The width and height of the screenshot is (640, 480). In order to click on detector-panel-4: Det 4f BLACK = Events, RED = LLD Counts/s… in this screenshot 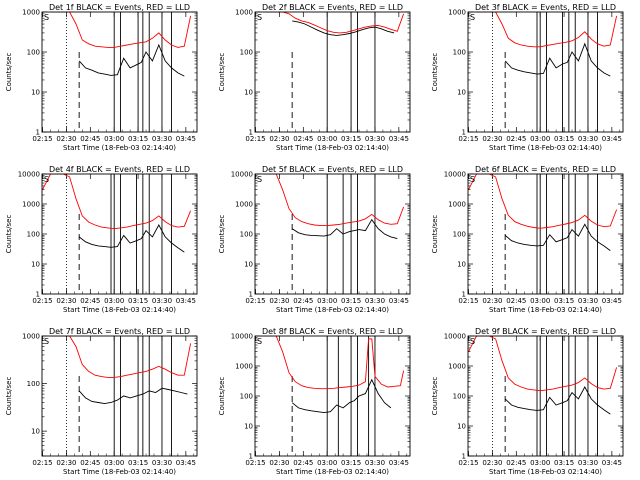, I will do `click(101, 239)`.